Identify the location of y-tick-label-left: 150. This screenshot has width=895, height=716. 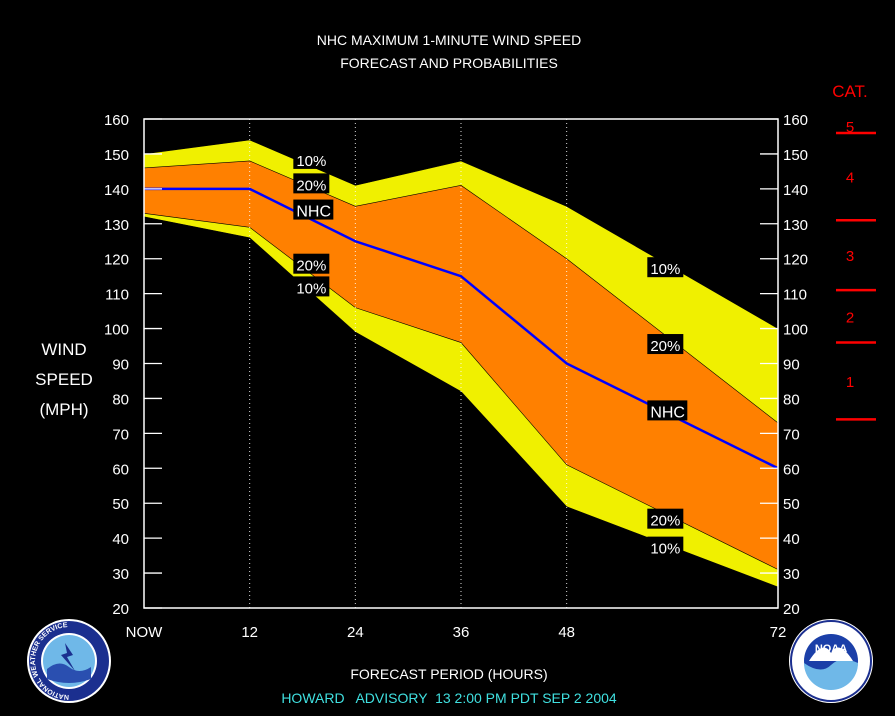
(116, 155).